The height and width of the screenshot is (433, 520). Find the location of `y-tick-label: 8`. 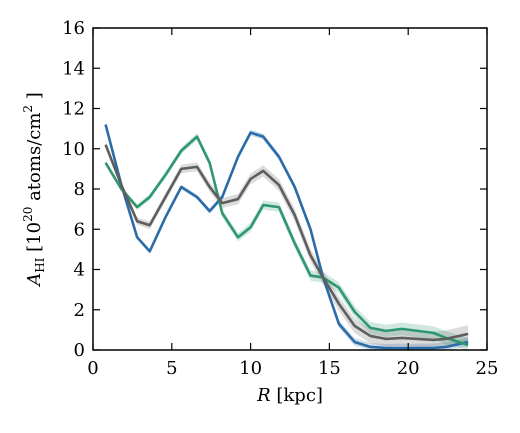

y-tick-label: 8 is located at coordinates (79, 189).